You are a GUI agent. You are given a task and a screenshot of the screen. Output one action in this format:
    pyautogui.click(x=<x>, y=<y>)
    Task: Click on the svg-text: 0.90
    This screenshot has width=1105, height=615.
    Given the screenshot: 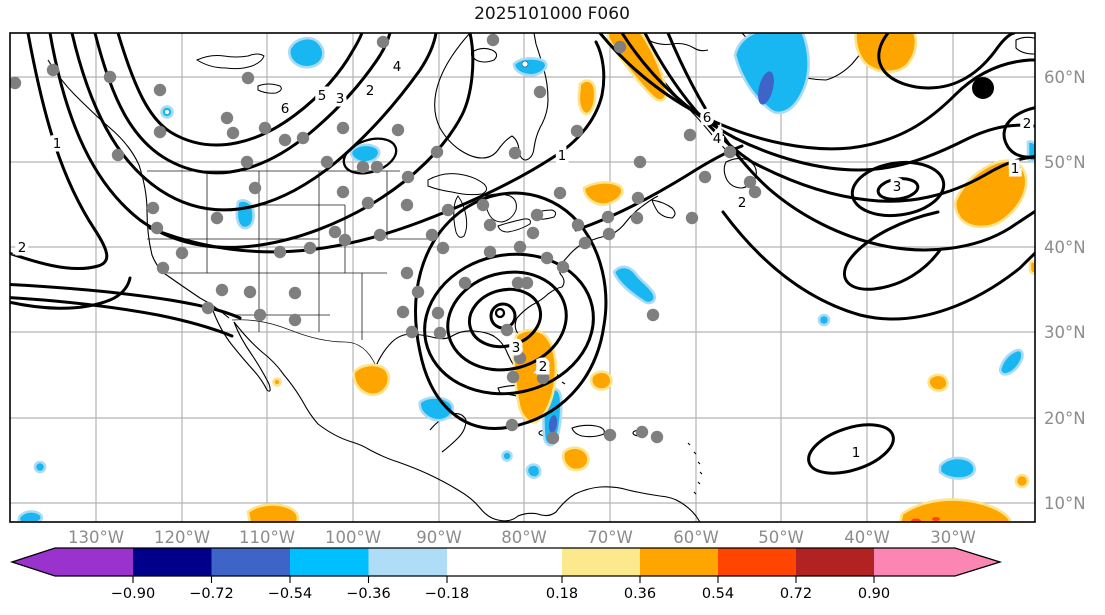 What is the action you would take?
    pyautogui.click(x=874, y=594)
    